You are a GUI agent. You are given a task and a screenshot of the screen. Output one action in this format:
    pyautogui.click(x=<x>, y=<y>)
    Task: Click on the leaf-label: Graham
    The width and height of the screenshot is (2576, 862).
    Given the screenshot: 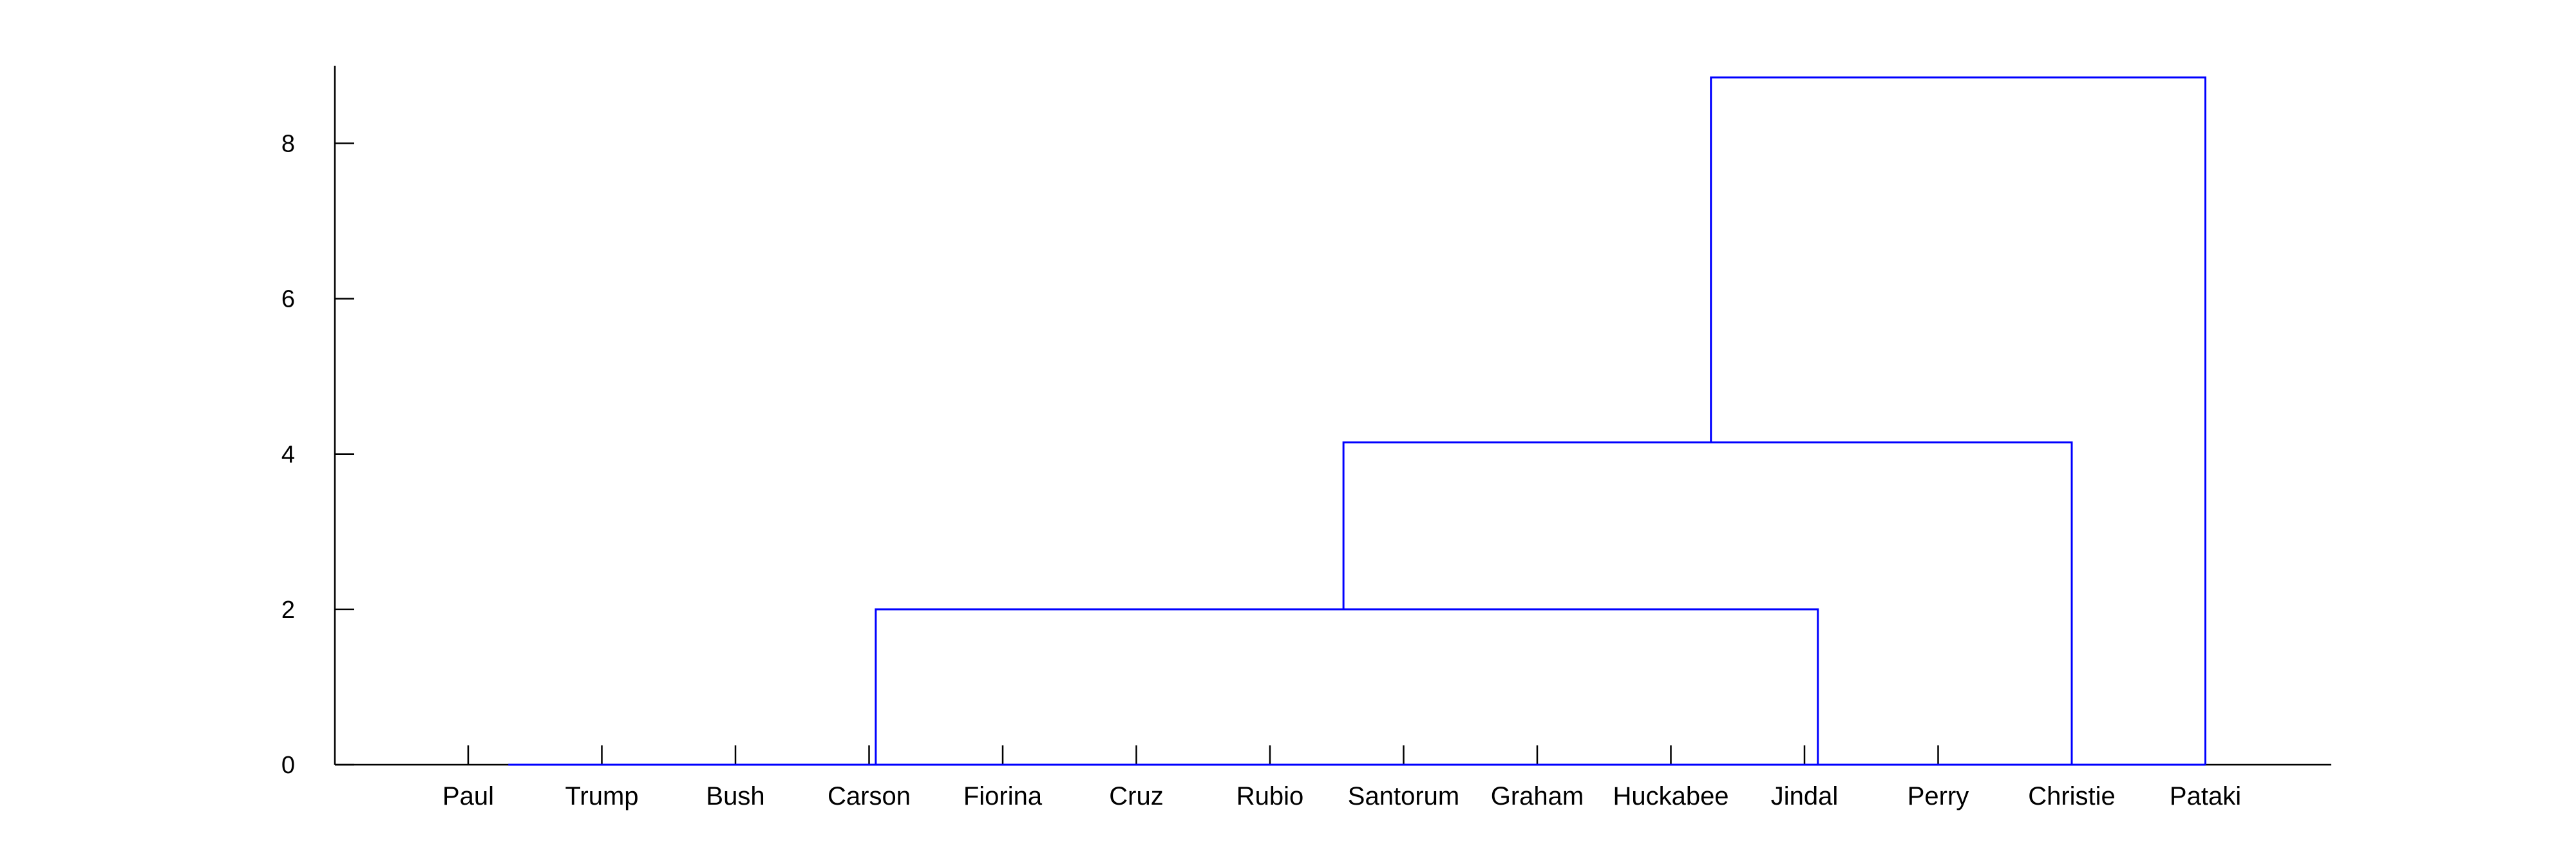 What is the action you would take?
    pyautogui.click(x=1537, y=796)
    